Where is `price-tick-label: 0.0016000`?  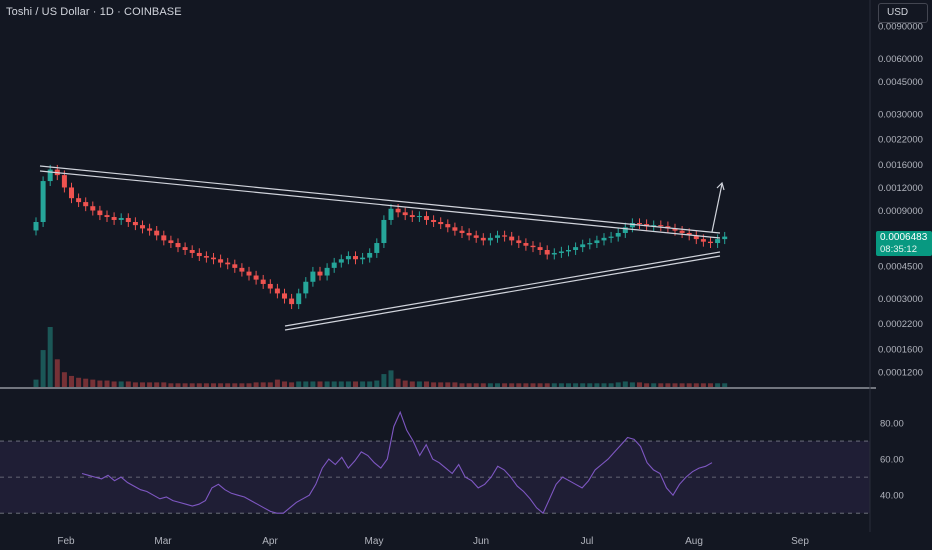
price-tick-label: 0.0016000 is located at coordinates (900, 165).